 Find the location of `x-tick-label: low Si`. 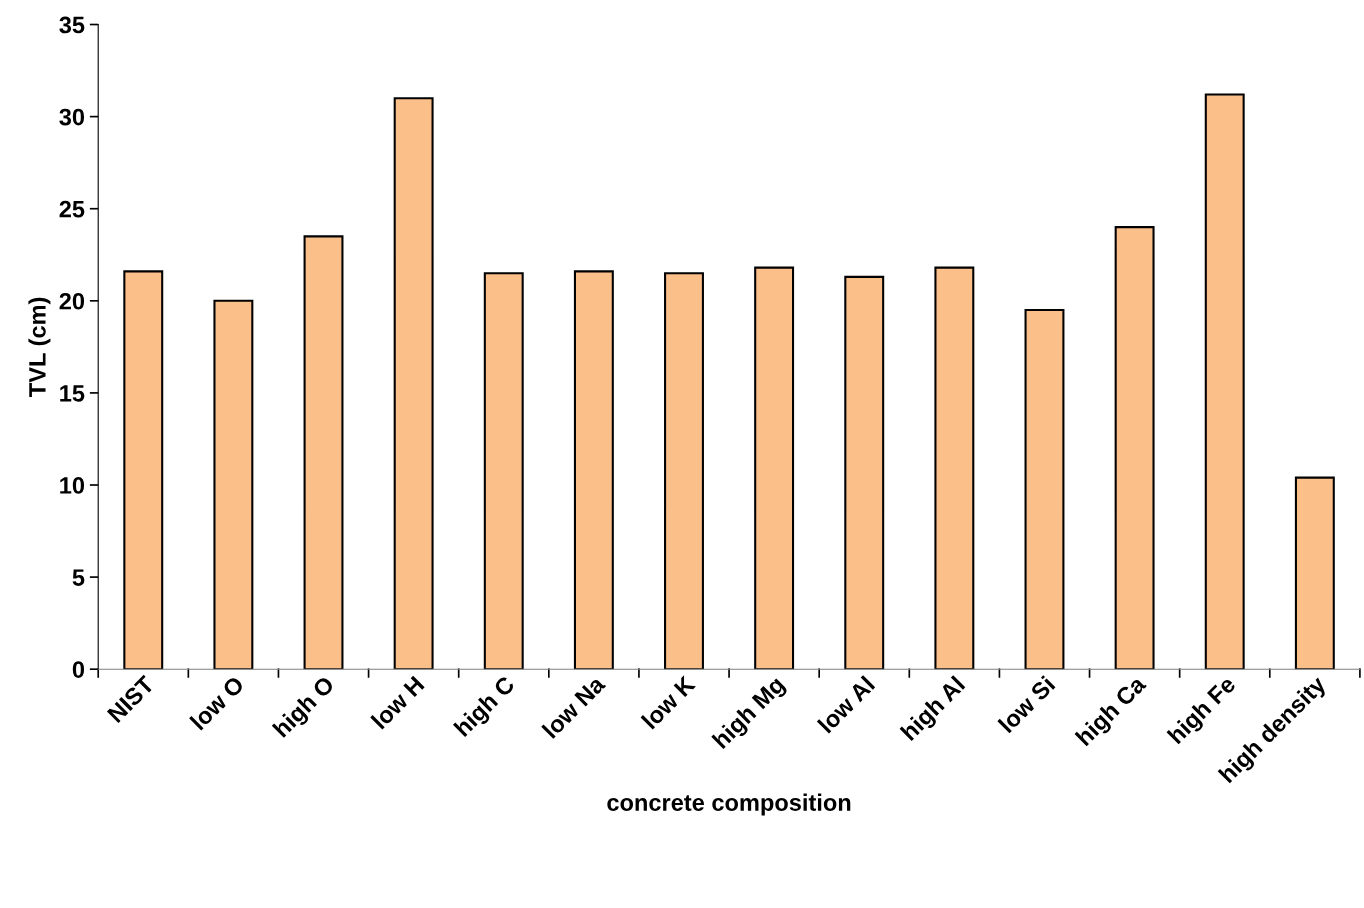

x-tick-label: low Si is located at coordinates (1026, 704).